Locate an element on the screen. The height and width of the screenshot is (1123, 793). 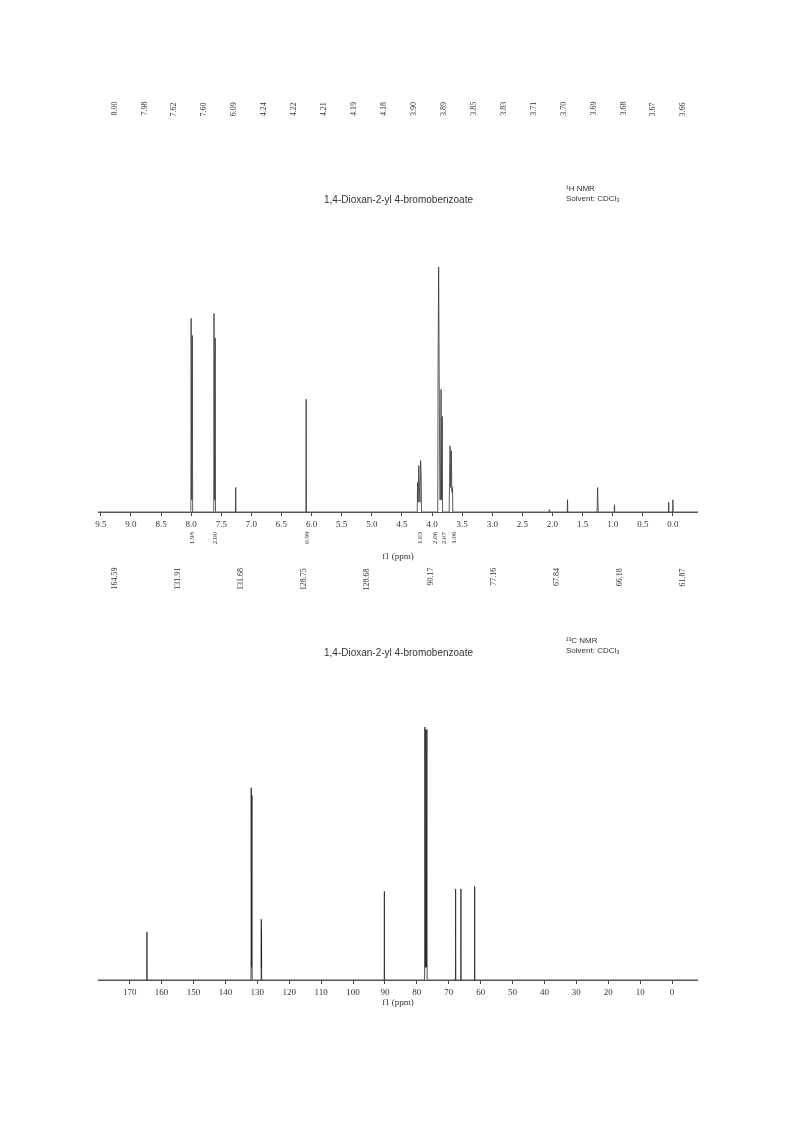
x-tick-label: 2.5 is located at coordinates (522, 523).